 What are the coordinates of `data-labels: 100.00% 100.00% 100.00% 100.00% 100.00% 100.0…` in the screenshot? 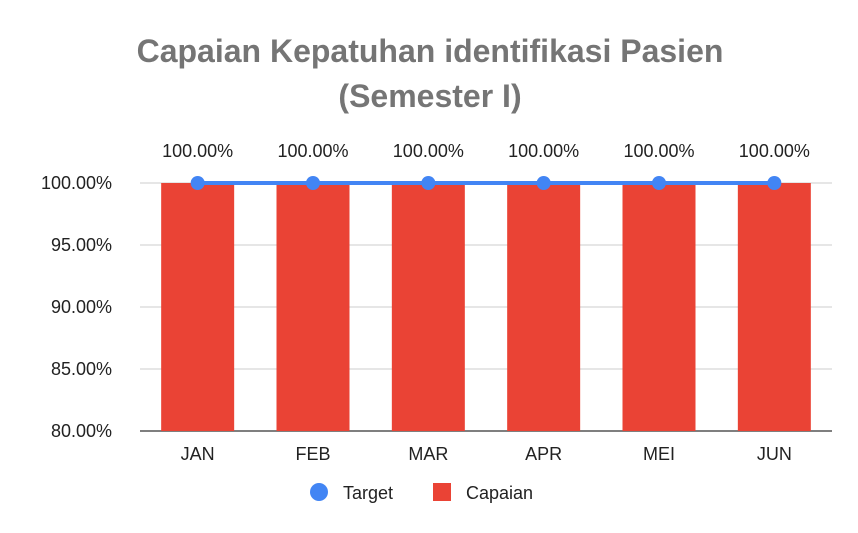 It's located at (486, 151).